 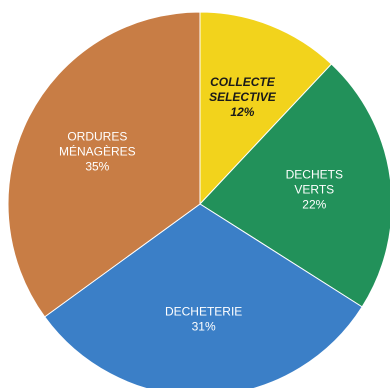 What do you see at coordinates (314, 205) in the screenshot?
I see `pie-slice-value-1: 22%` at bounding box center [314, 205].